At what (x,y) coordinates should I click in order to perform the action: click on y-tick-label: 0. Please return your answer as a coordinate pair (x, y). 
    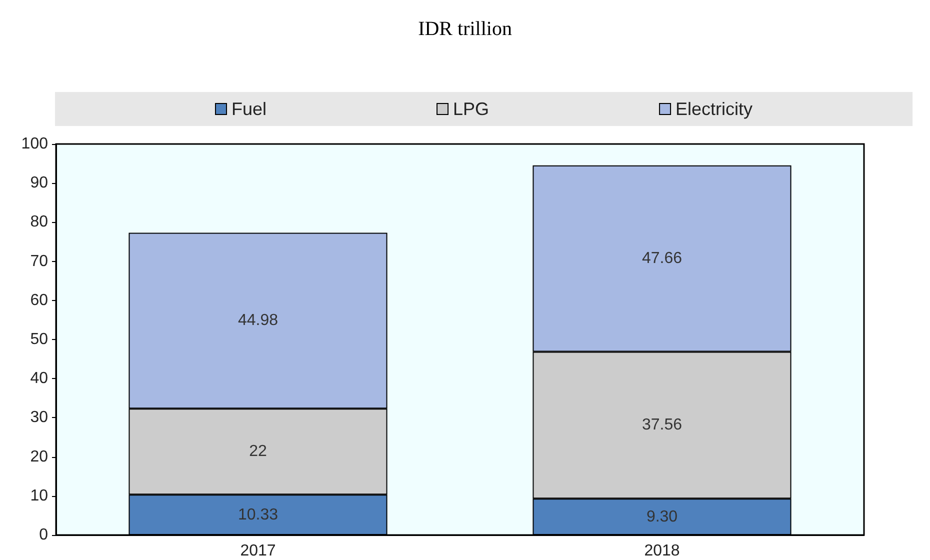
    Looking at the image, I should click on (43, 535).